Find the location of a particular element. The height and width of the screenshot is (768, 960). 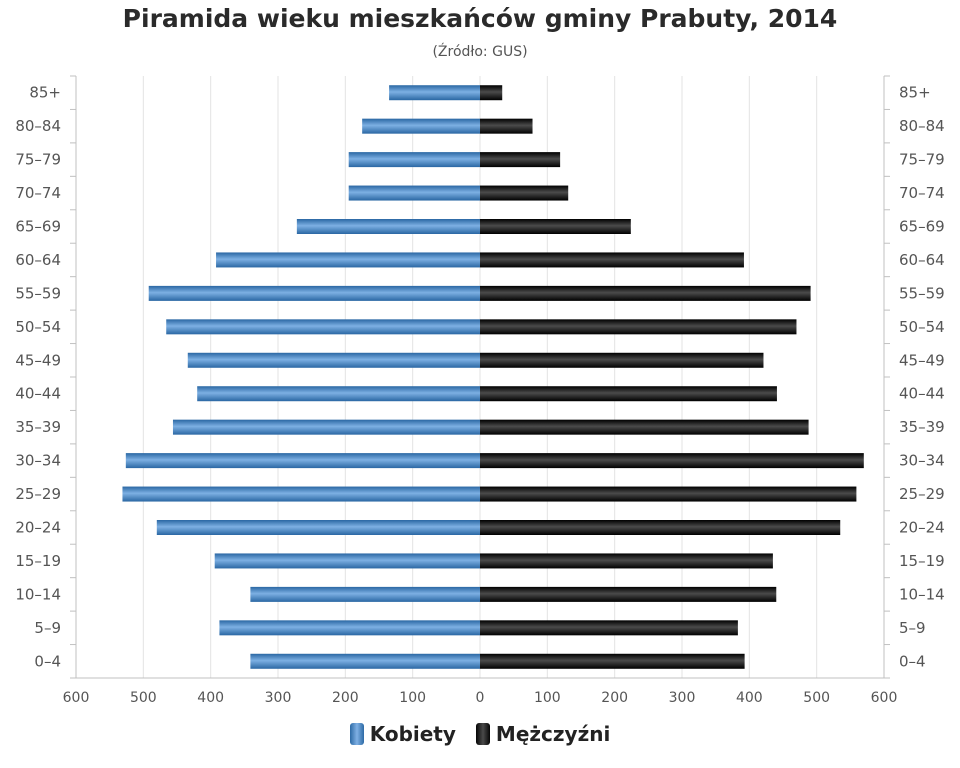

legend-label-men: Mężczyźni is located at coordinates (553, 734).